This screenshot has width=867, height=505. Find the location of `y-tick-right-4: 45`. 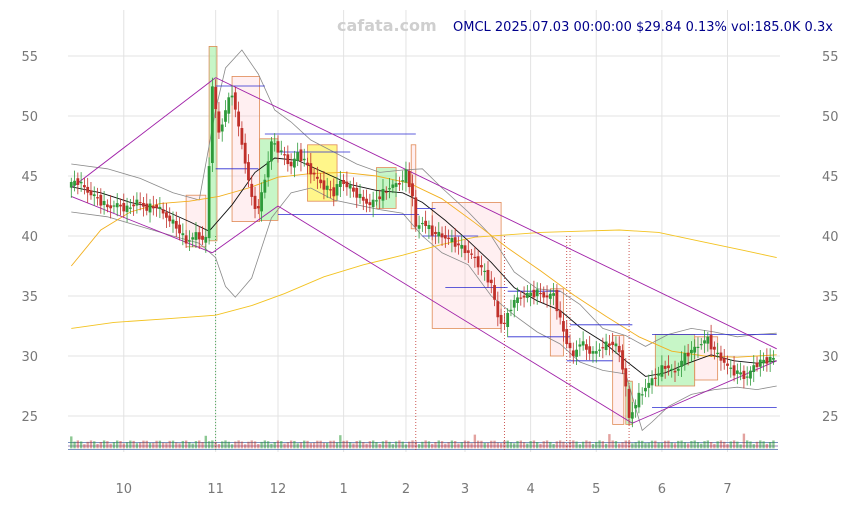

y-tick-right-4: 45 is located at coordinates (830, 177).